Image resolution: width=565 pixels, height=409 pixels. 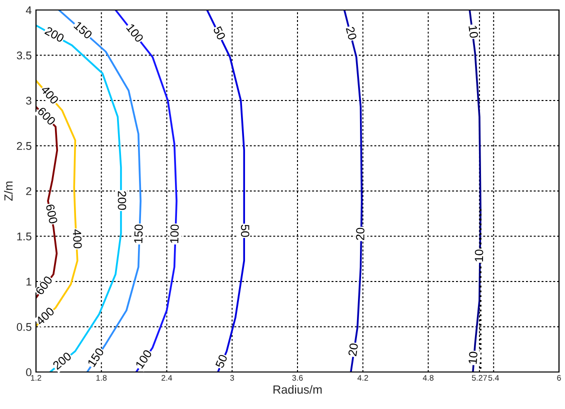 I want to click on x-tick-label: 3, so click(x=232, y=377).